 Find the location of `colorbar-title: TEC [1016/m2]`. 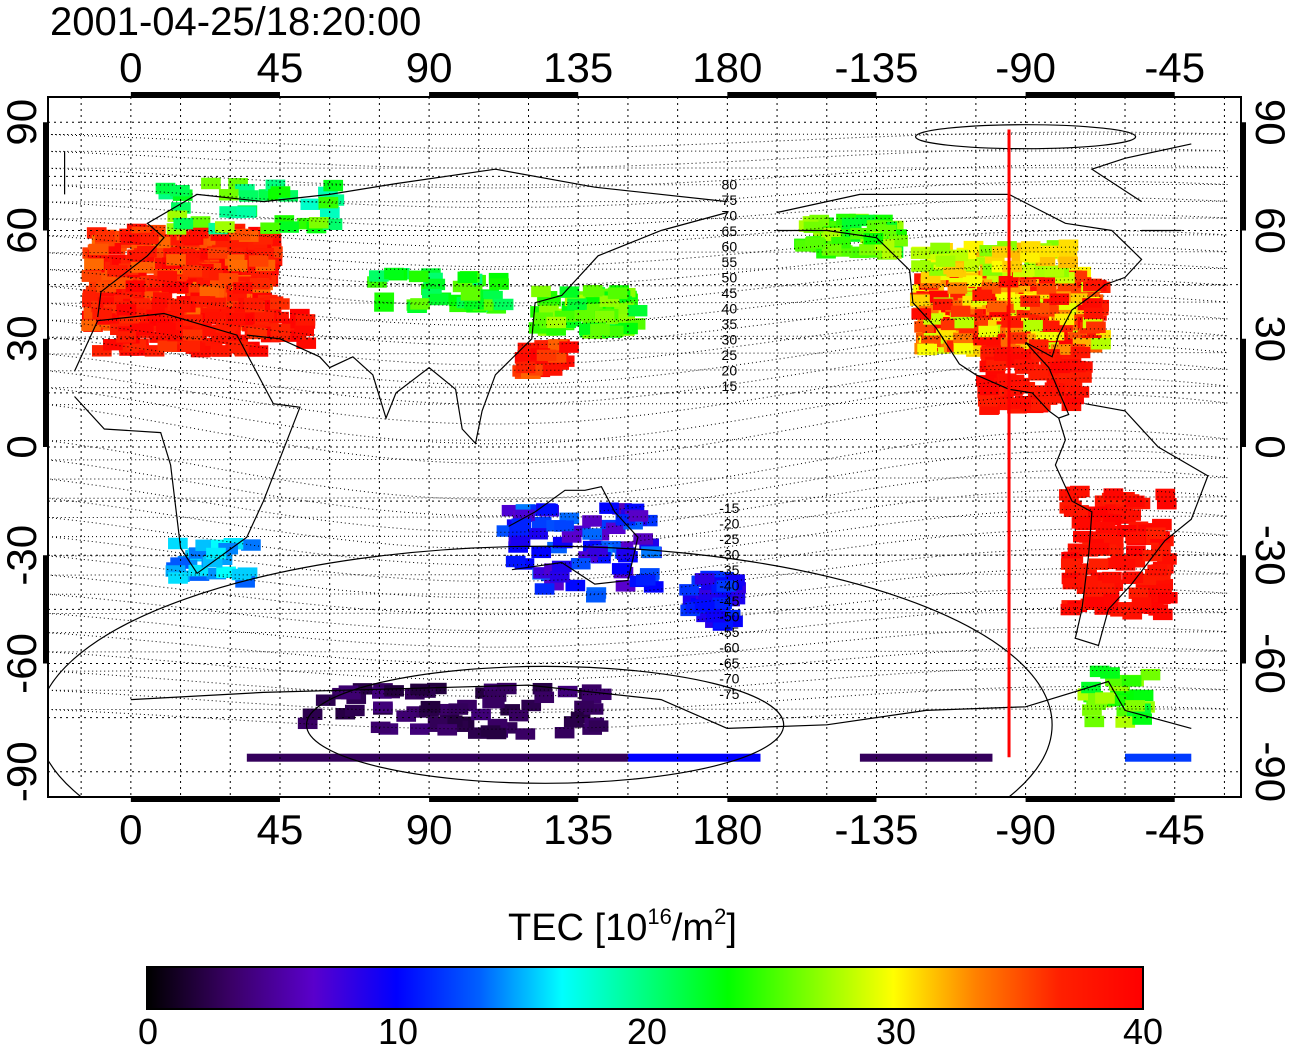

colorbar-title: TEC [1016/m2] is located at coordinates (622, 927).